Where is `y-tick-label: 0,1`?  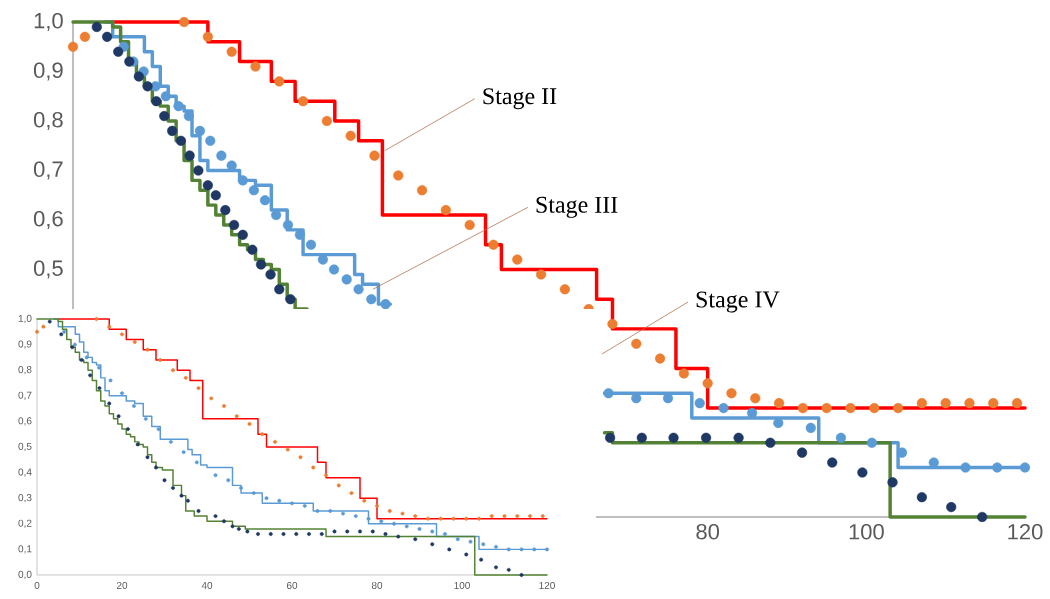 y-tick-label: 0,1 is located at coordinates (25, 549).